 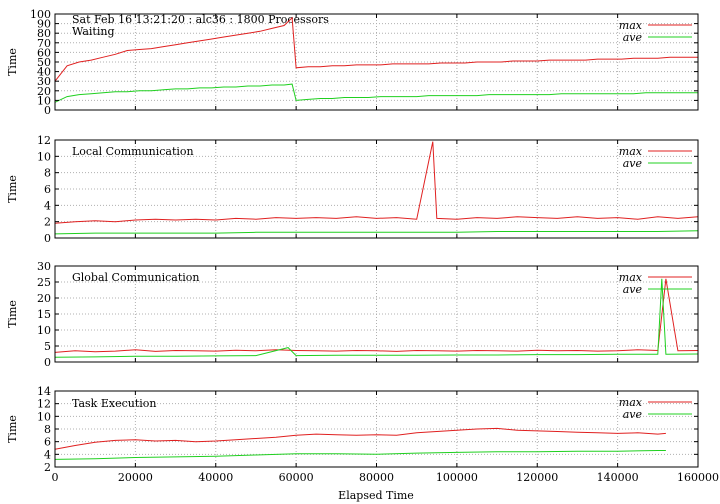 What do you see at coordinates (376, 495) in the screenshot?
I see `x-axis-title: Elapsed Time` at bounding box center [376, 495].